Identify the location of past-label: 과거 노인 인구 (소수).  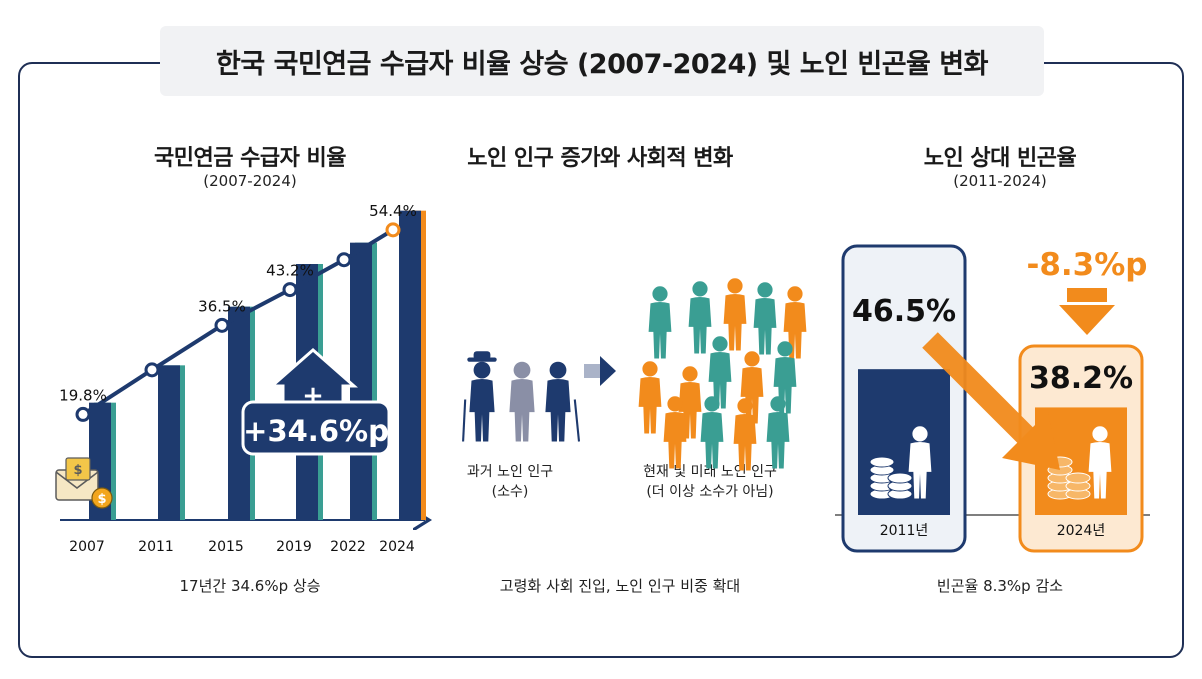
(510, 482).